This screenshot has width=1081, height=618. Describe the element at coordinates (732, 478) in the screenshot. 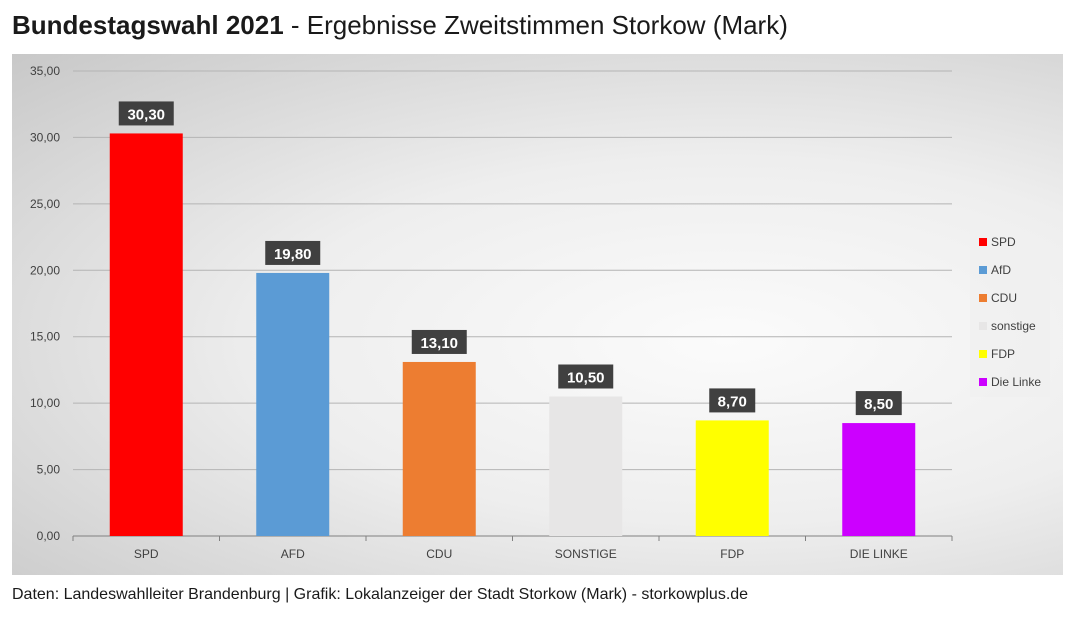

I see `bar-fdp` at that location.